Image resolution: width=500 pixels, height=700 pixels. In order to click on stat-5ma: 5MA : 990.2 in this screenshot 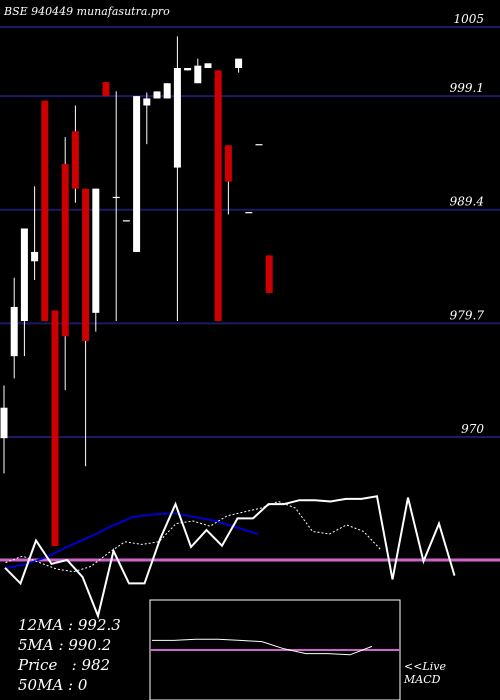, I will do `click(65, 645)`.